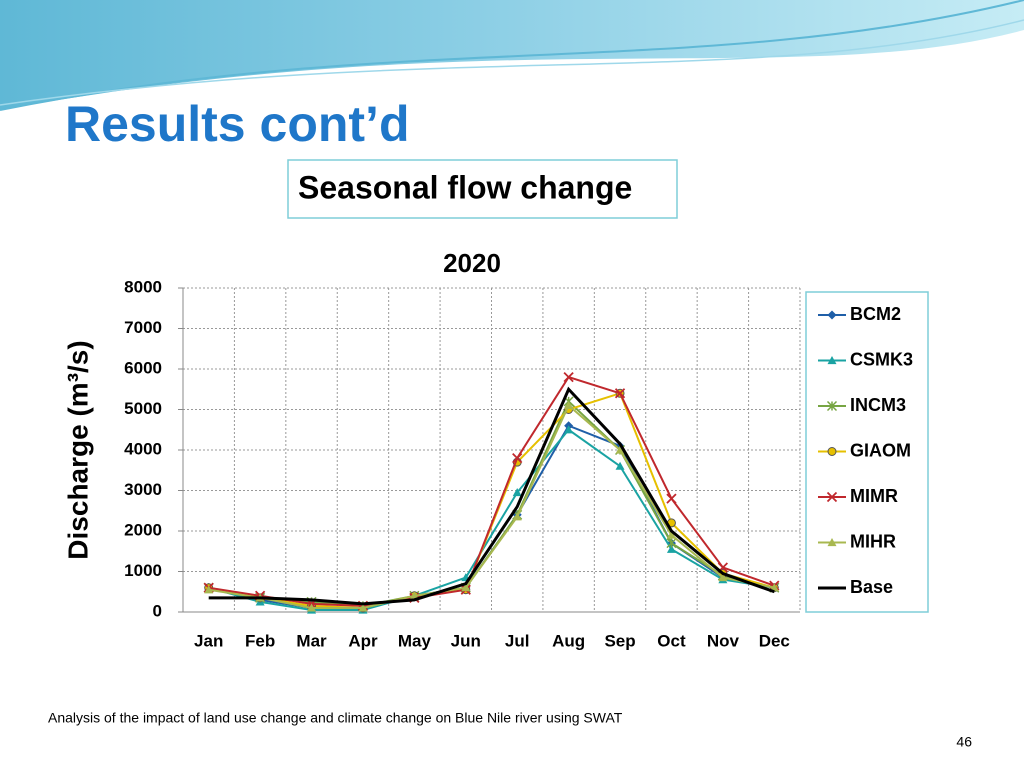  What do you see at coordinates (873, 541) in the screenshot?
I see `legend-label: MIHR` at bounding box center [873, 541].